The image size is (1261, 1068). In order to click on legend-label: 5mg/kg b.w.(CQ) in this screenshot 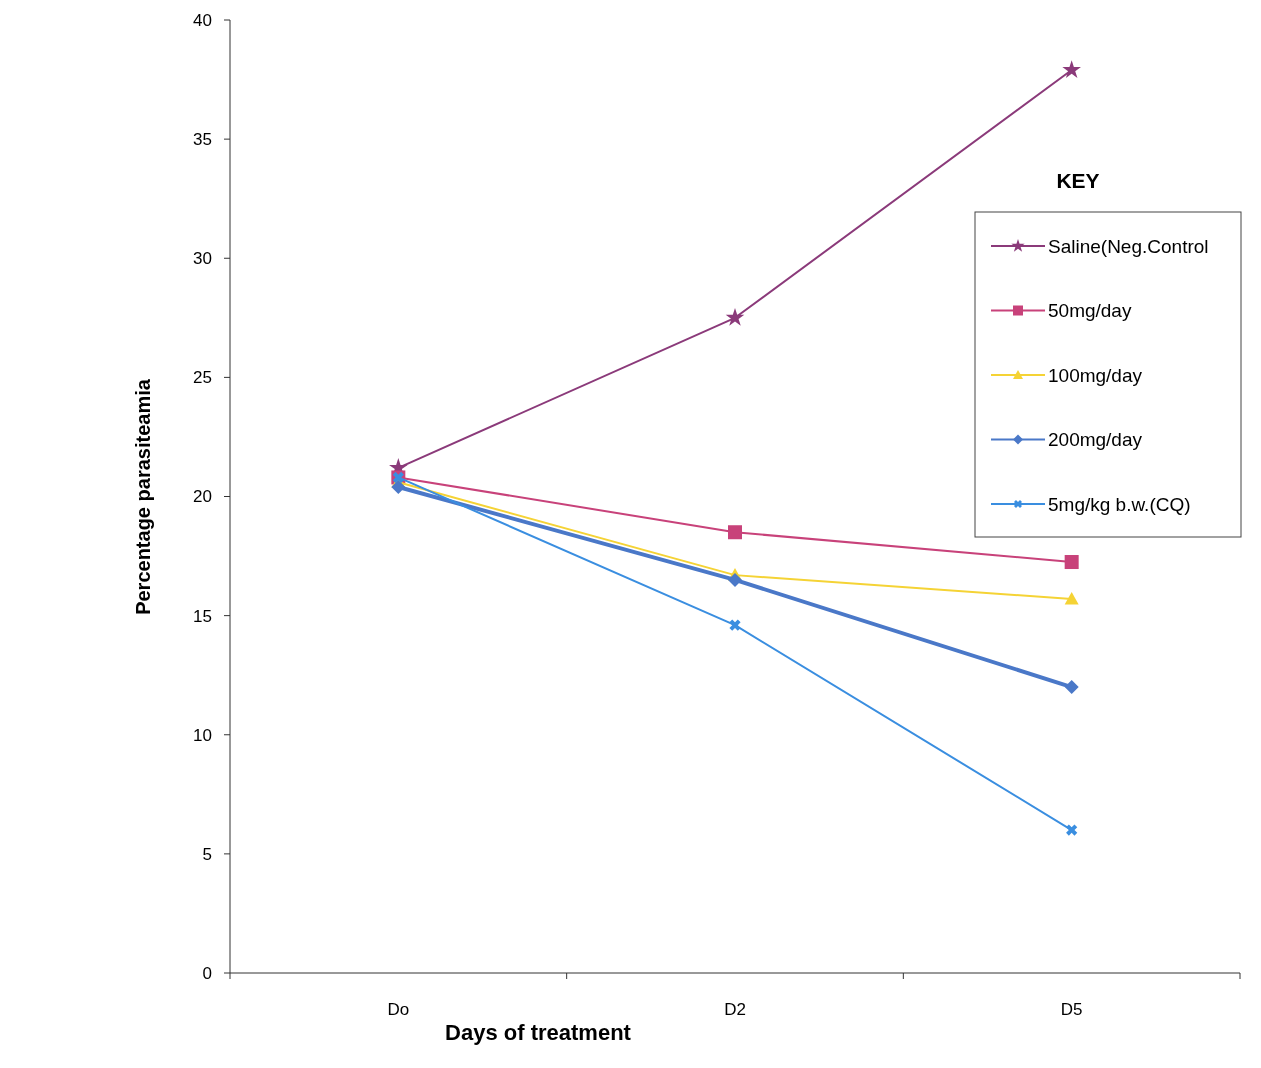, I will do `click(1119, 504)`.